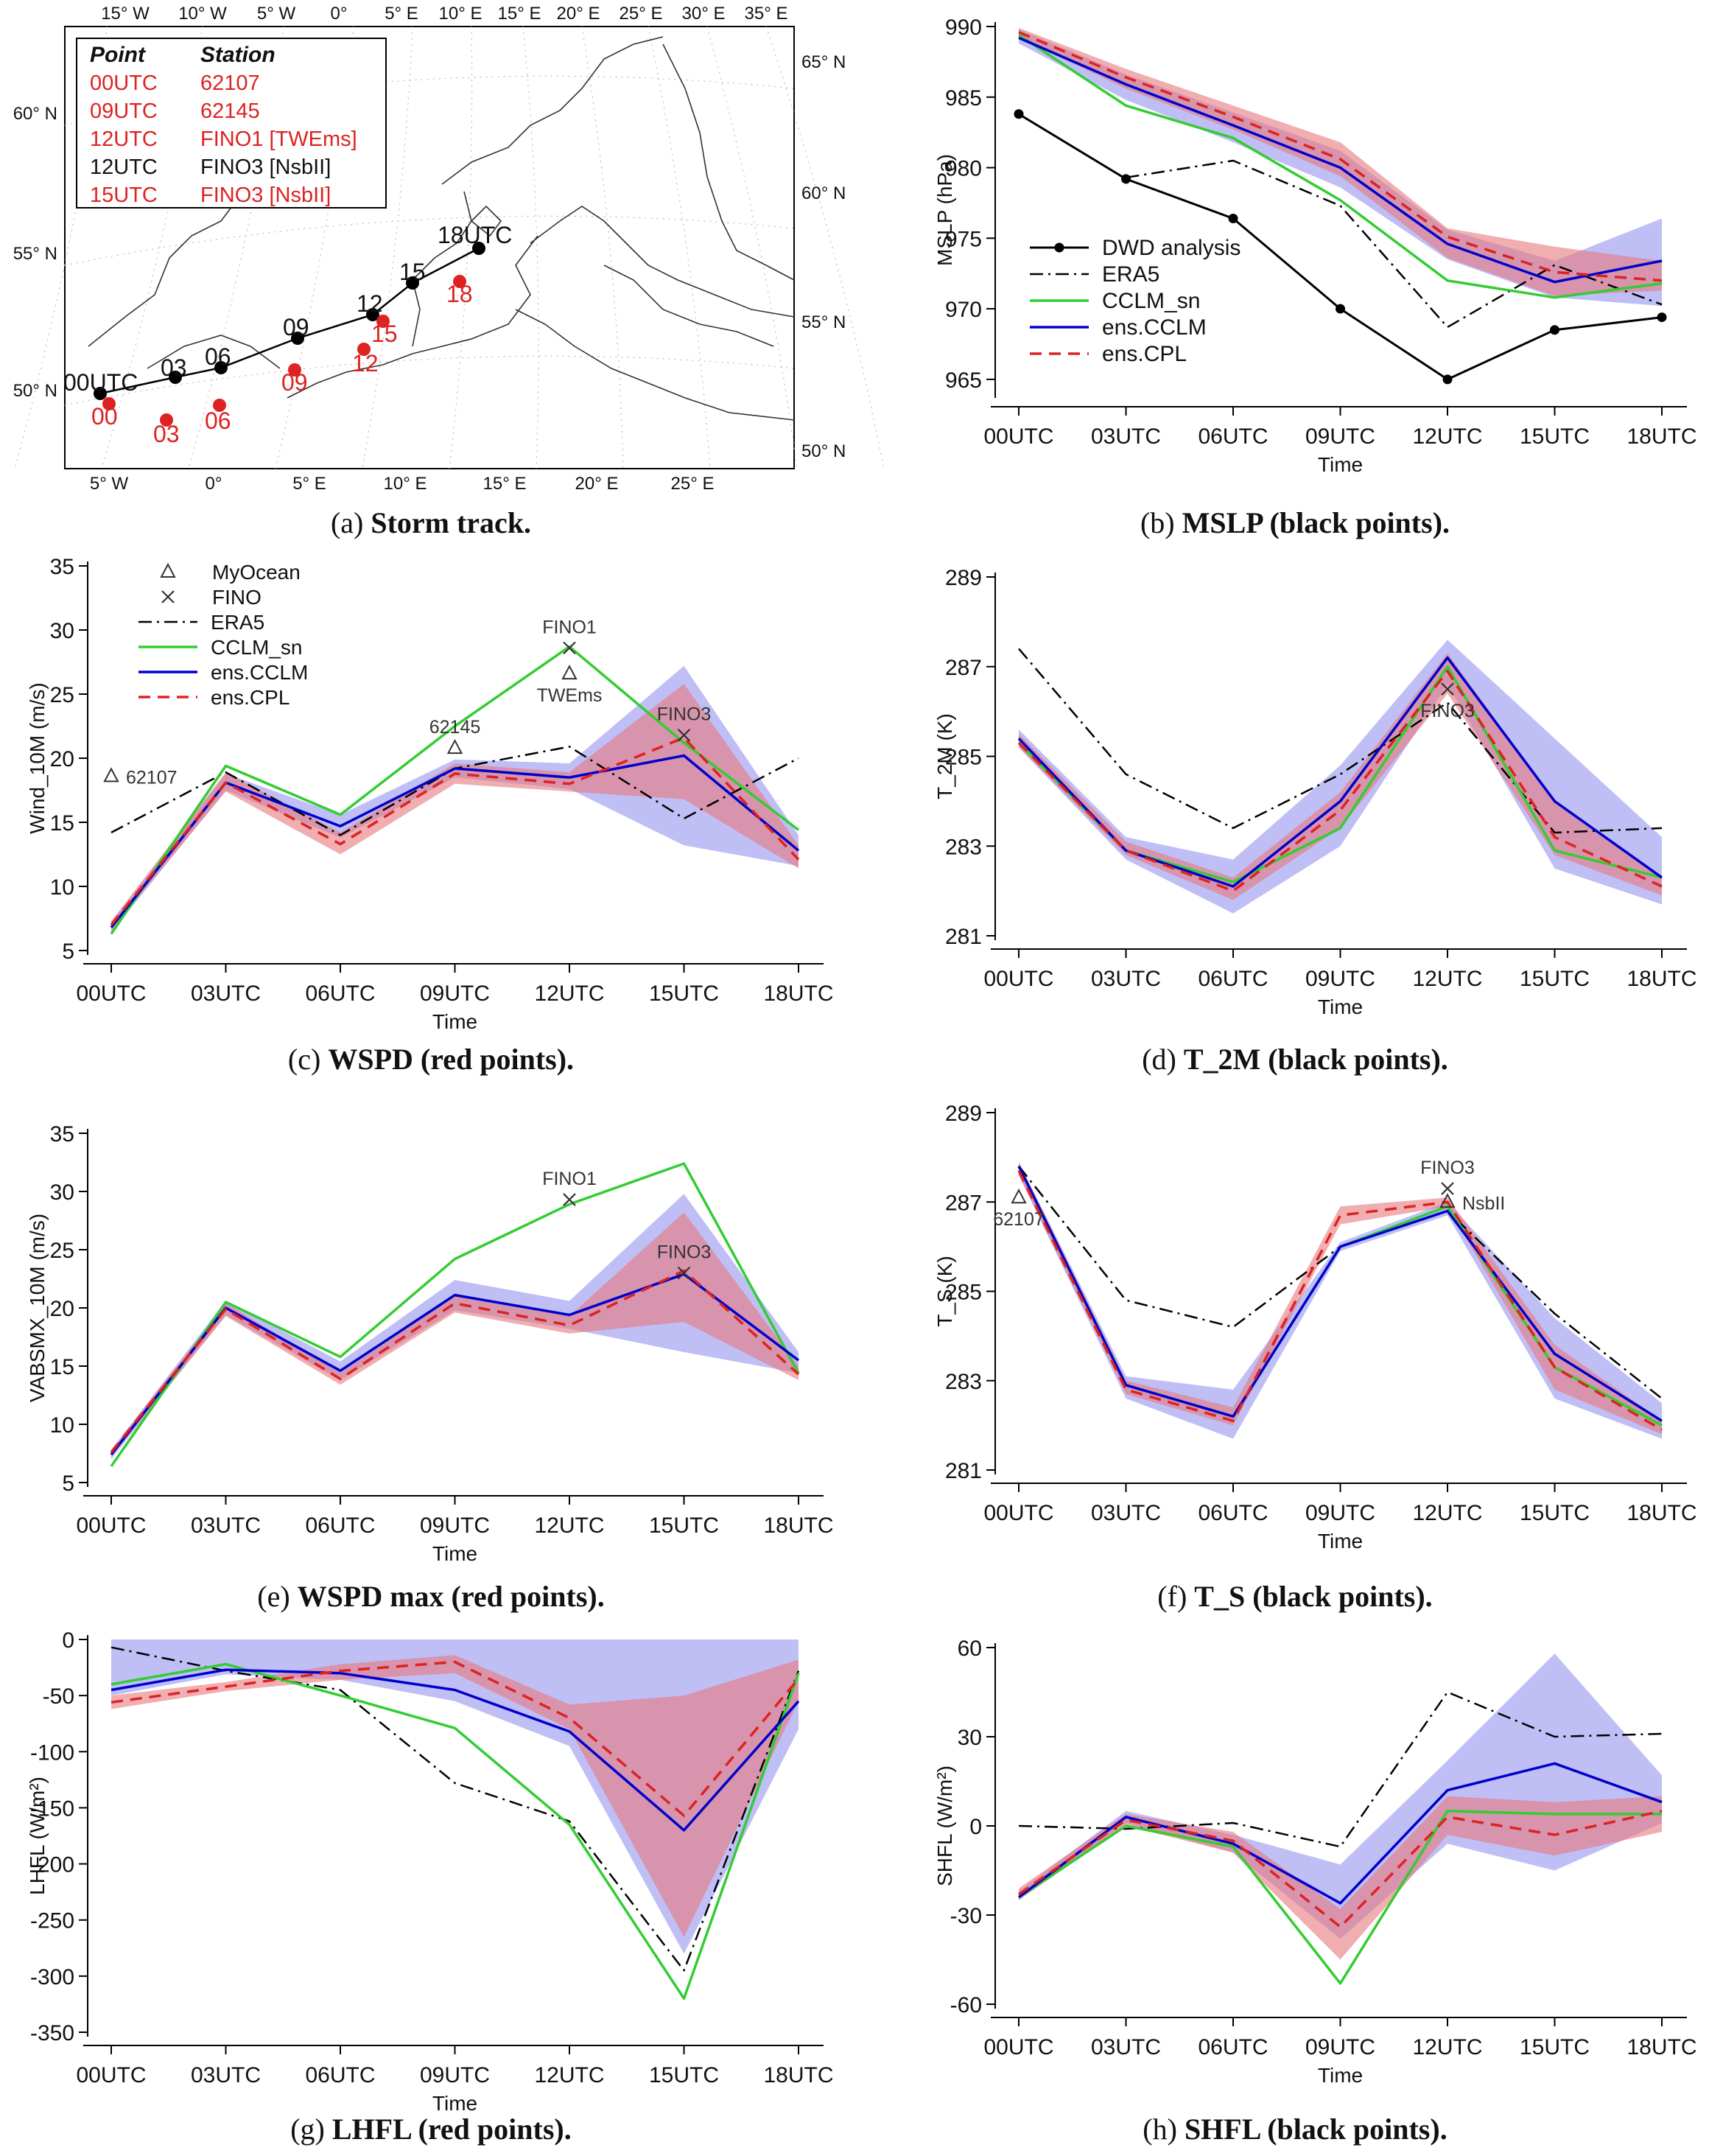 This screenshot has height=2156, width=1723. What do you see at coordinates (963, 1382) in the screenshot?
I see `y-tick-label: 283` at bounding box center [963, 1382].